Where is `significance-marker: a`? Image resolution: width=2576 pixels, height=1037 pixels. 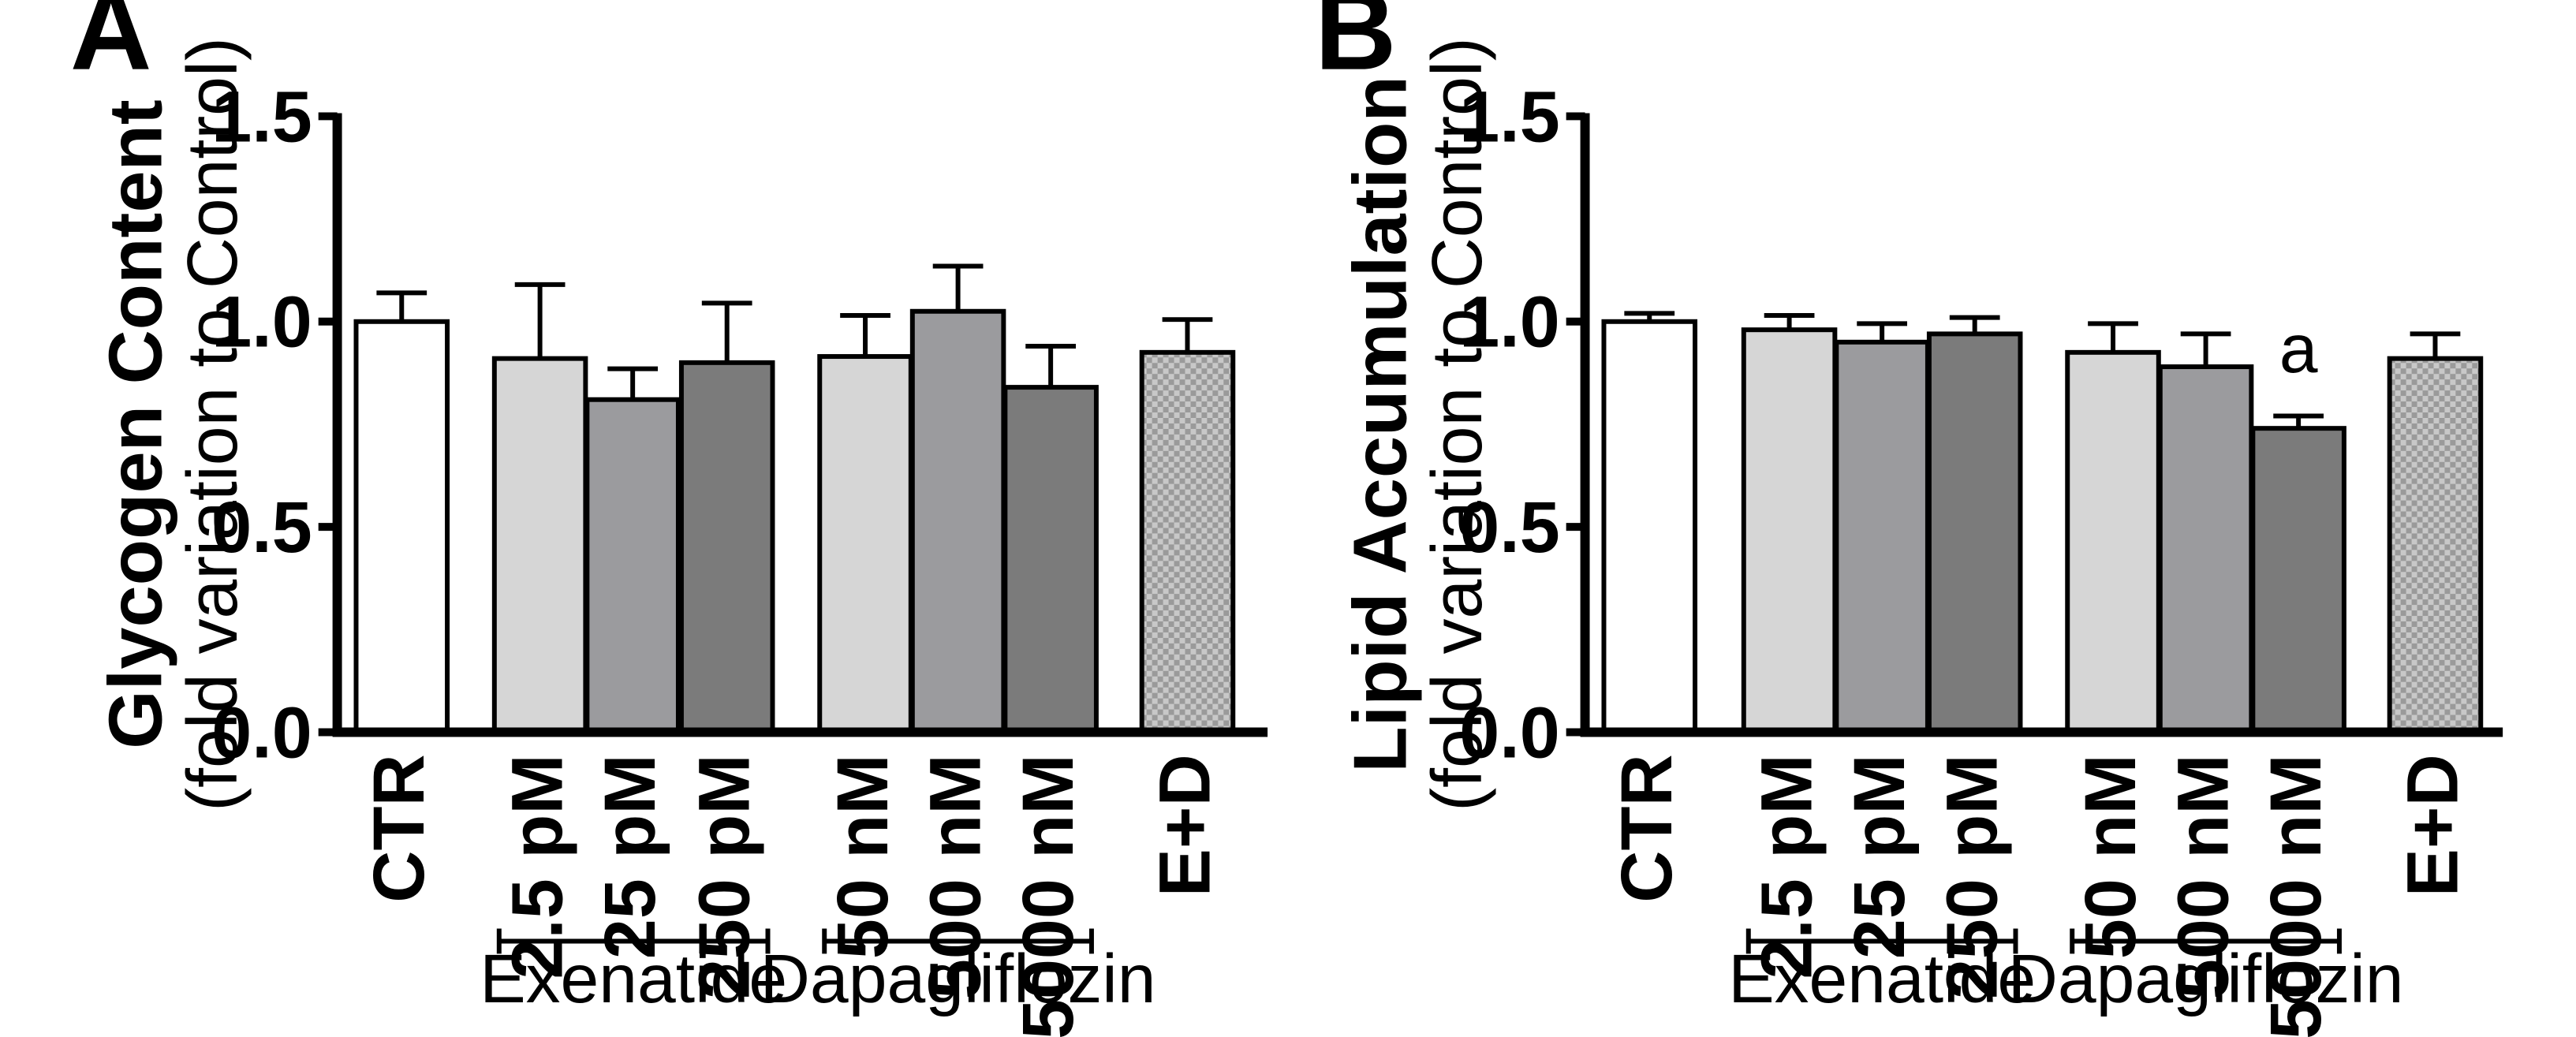 significance-marker: a is located at coordinates (2298, 348).